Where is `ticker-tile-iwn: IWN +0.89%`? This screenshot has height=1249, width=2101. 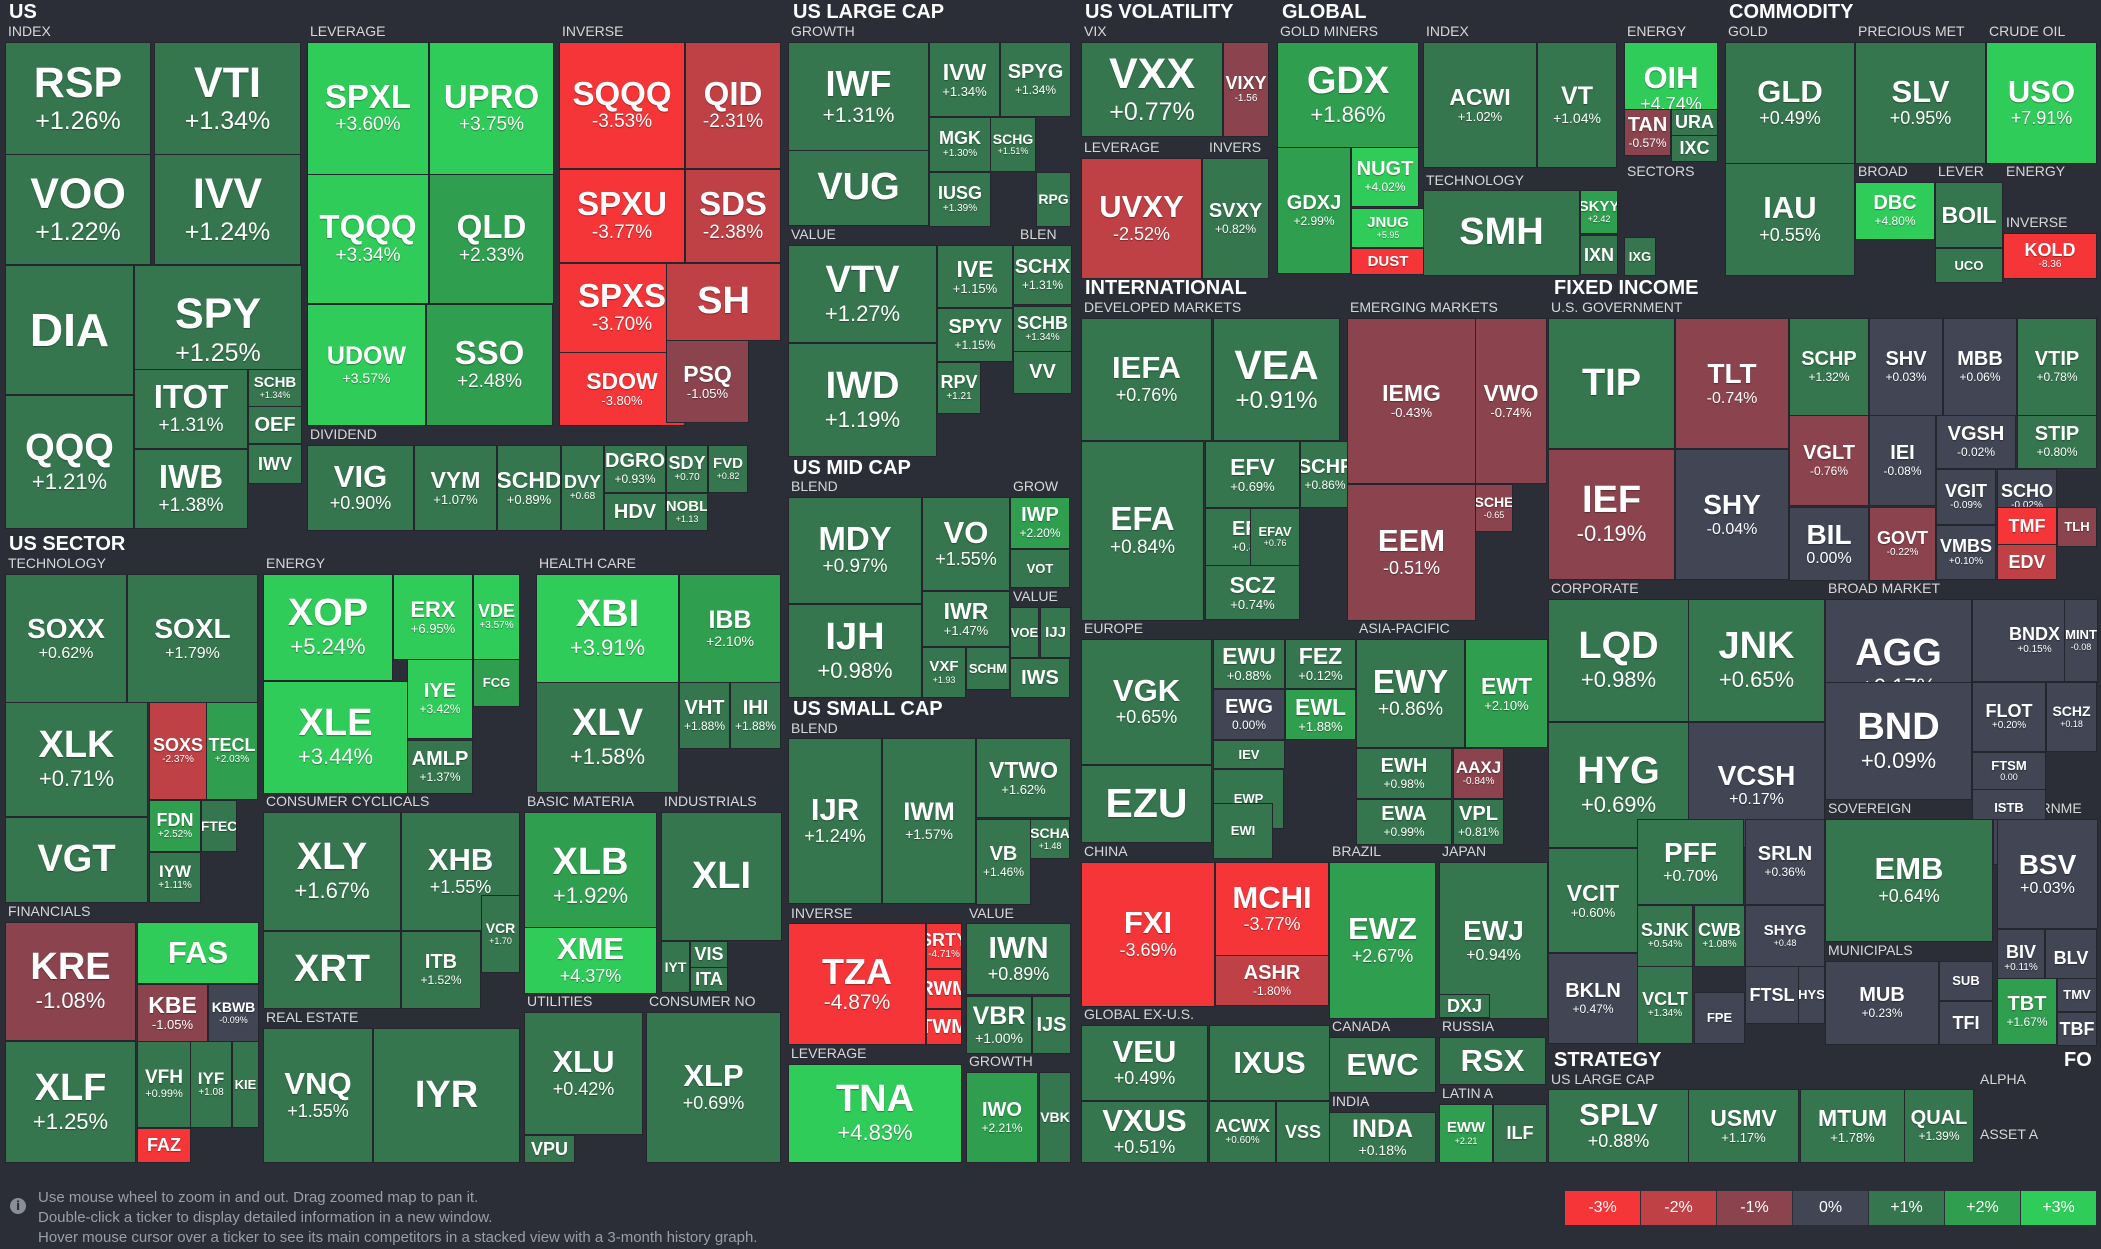
ticker-tile-iwn: IWN +0.89% is located at coordinates (1018, 959).